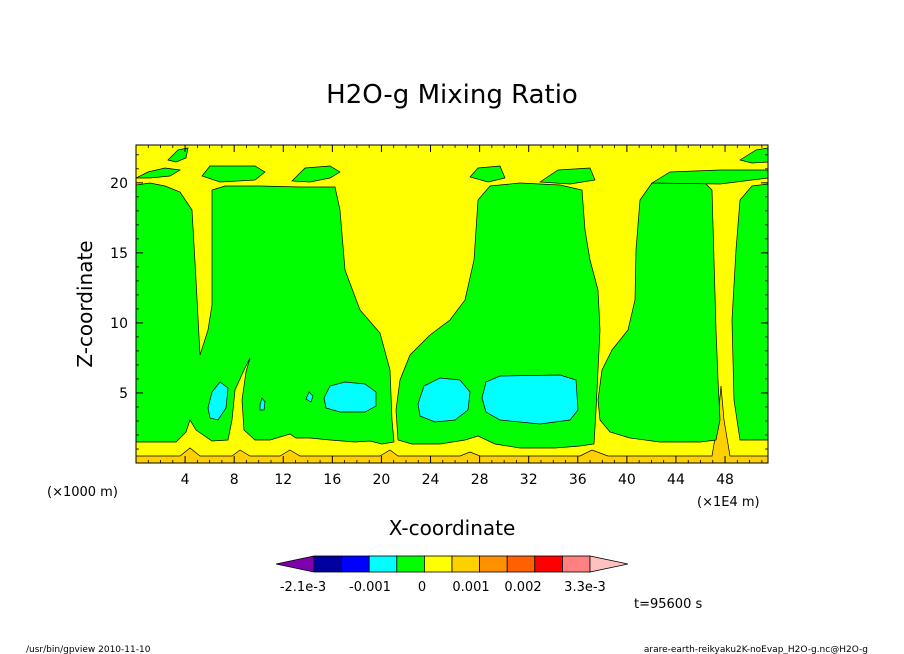 This screenshot has width=904, height=654. Describe the element at coordinates (452, 424) in the screenshot. I see `contour-bottom-orange` at that location.